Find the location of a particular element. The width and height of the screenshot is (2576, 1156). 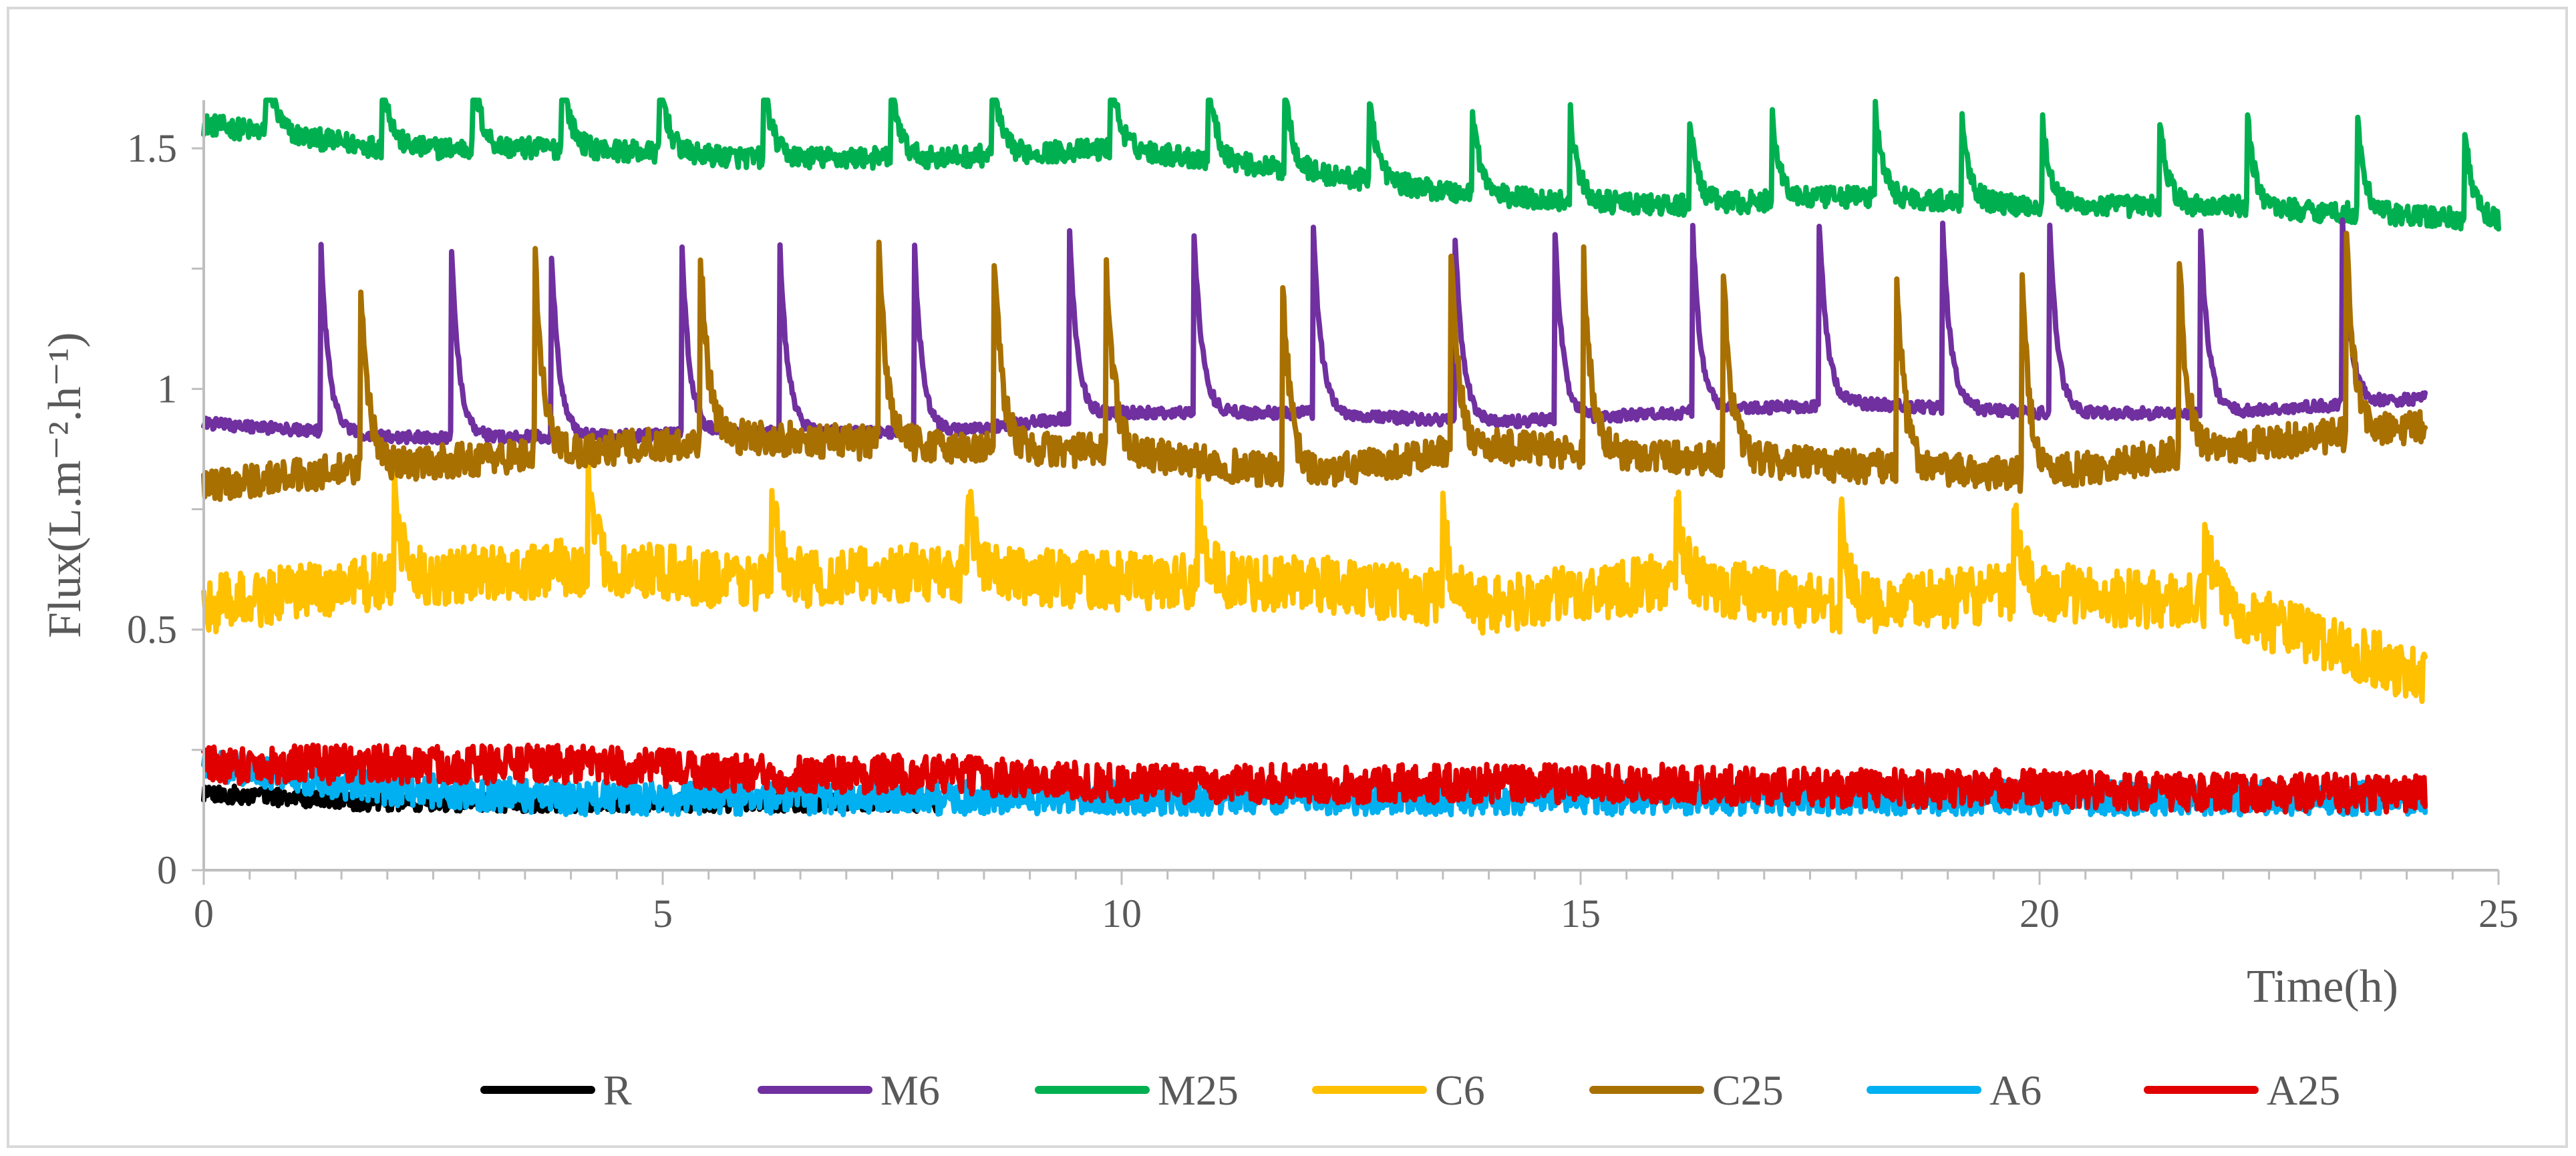

legend-label-m25: M25 is located at coordinates (1198, 1090).